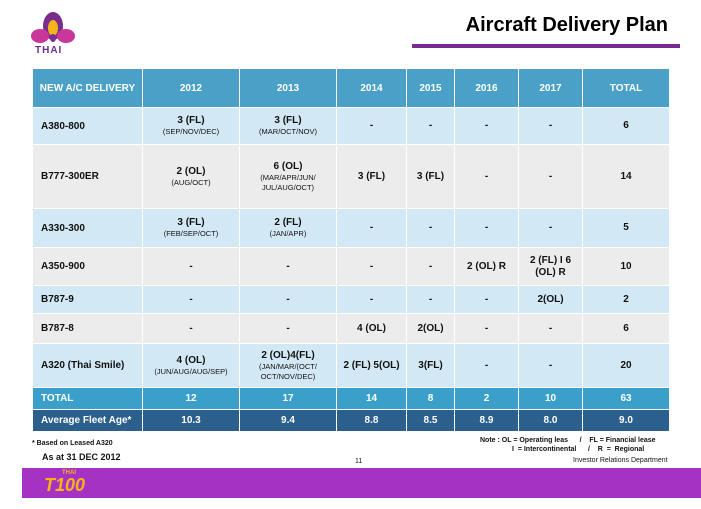 Image resolution: width=701 pixels, height=509 pixels. What do you see at coordinates (550, 266) in the screenshot?
I see `table-cell: 2 (FL) I 6 (OL) R` at bounding box center [550, 266].